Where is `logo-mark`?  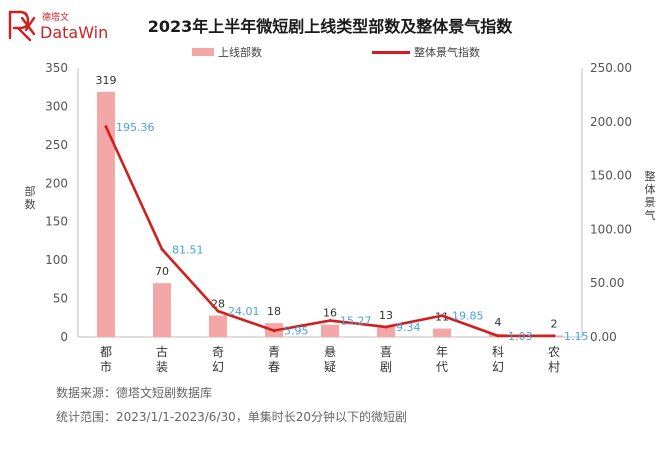
logo-mark is located at coordinates (22, 26).